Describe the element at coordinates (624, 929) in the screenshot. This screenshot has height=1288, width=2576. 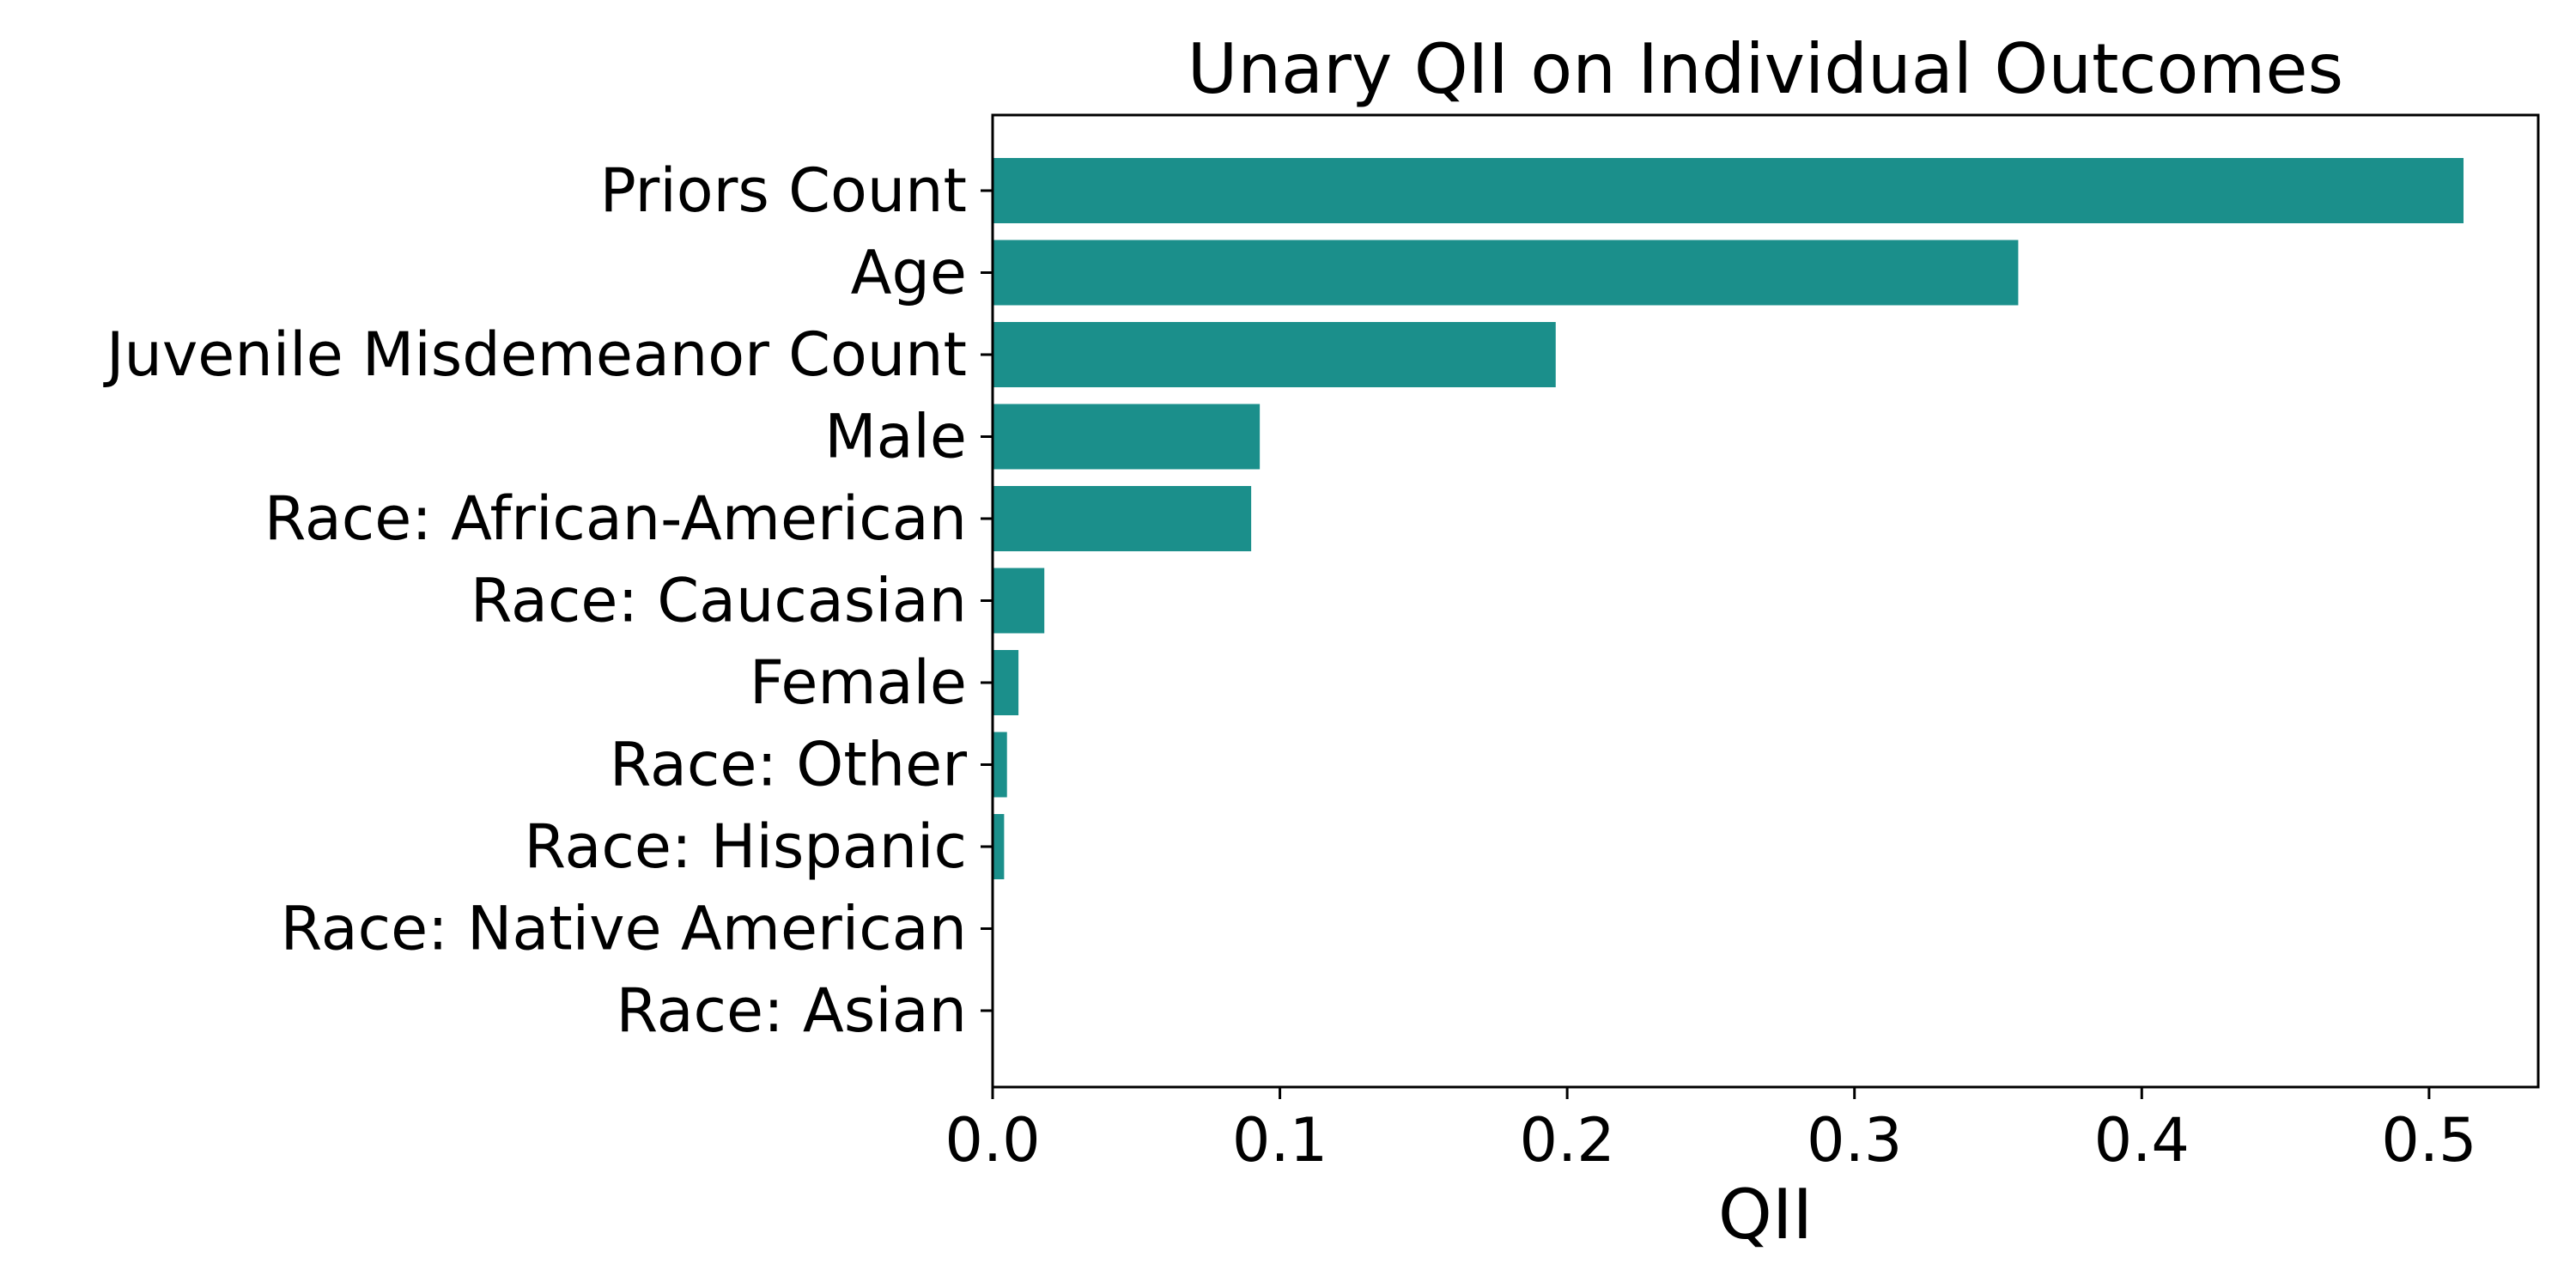
I see `y-tick-label: Race: Native American` at that location.